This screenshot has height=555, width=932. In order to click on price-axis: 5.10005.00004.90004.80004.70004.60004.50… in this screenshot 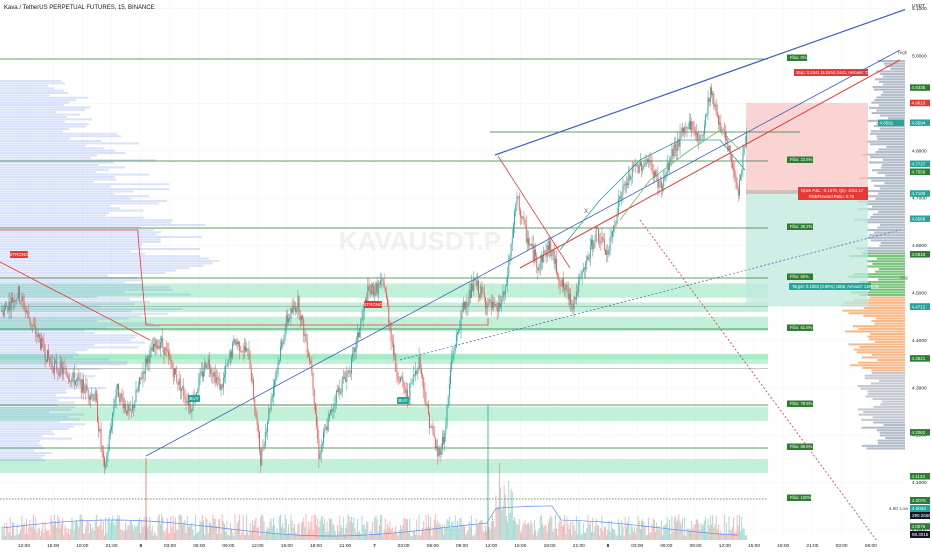, I will do `click(905, 270)`.